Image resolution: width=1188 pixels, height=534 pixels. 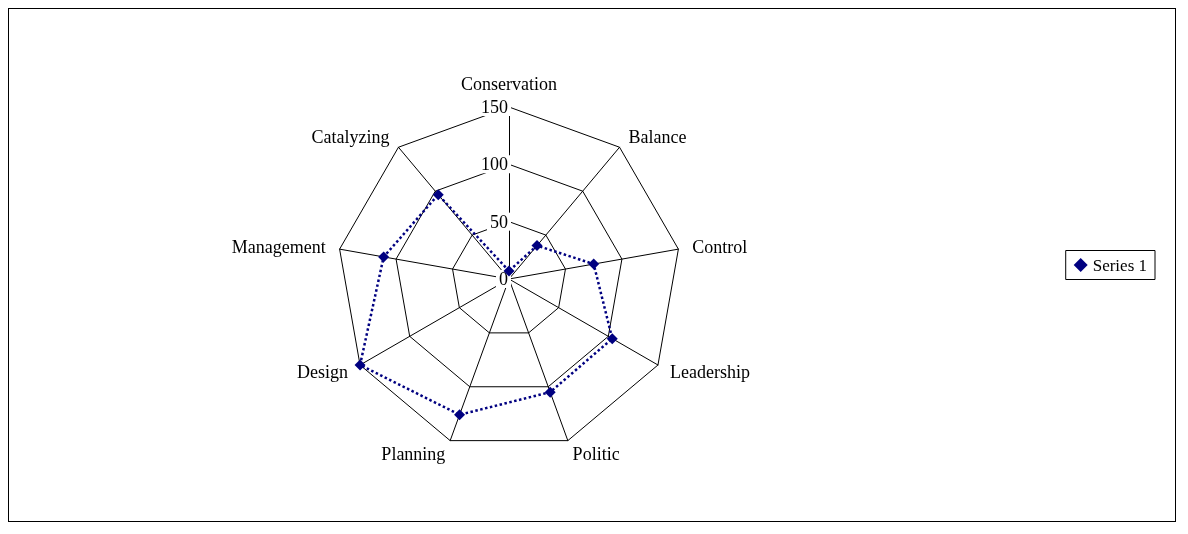 What do you see at coordinates (710, 372) in the screenshot?
I see `spoke-label: Leadership` at bounding box center [710, 372].